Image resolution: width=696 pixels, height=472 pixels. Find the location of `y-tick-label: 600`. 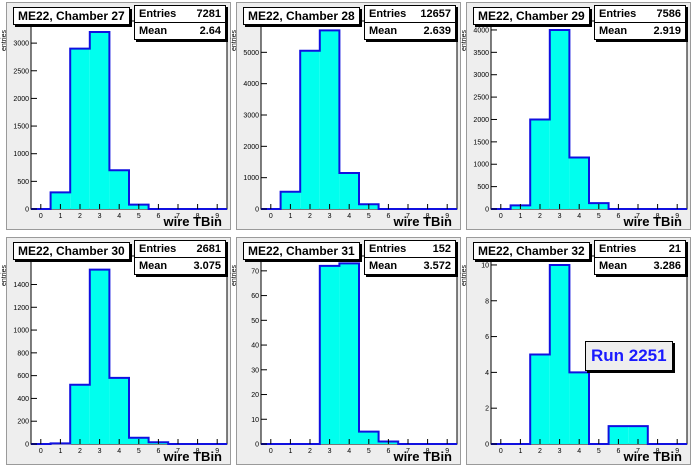

y-tick-label: 600 is located at coordinates (23, 376).